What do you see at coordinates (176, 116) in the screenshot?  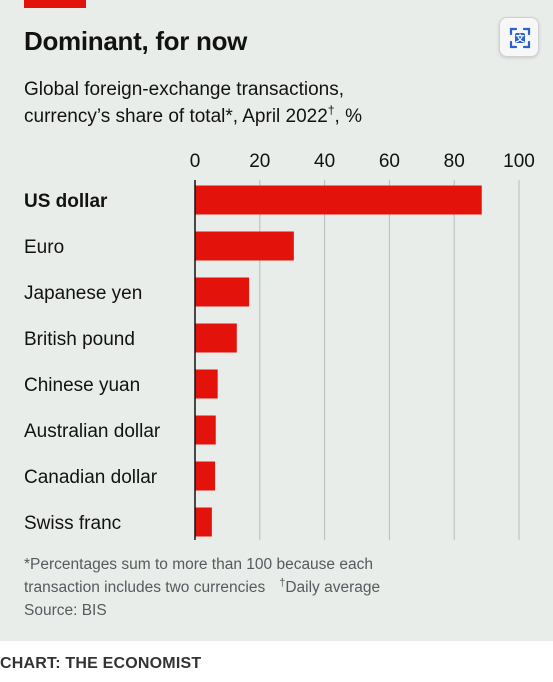 I see `subtitle-text: currency’s share of total*, April 2022` at bounding box center [176, 116].